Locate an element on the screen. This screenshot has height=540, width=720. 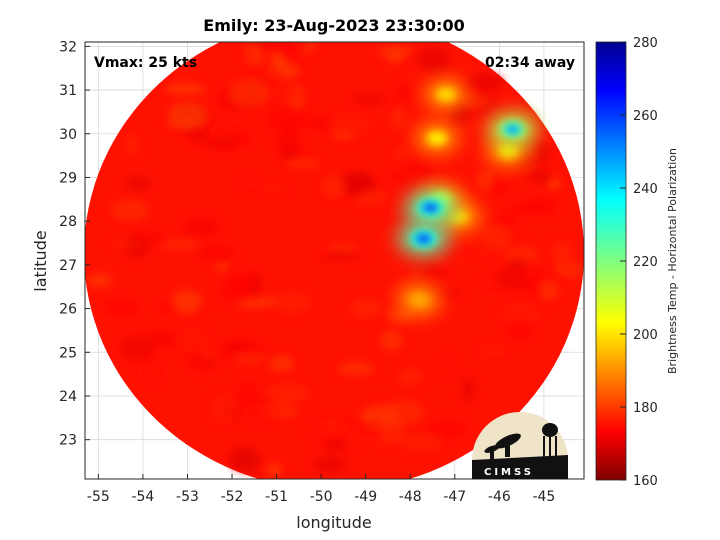
y-tick-label: 26 is located at coordinates (68, 310).